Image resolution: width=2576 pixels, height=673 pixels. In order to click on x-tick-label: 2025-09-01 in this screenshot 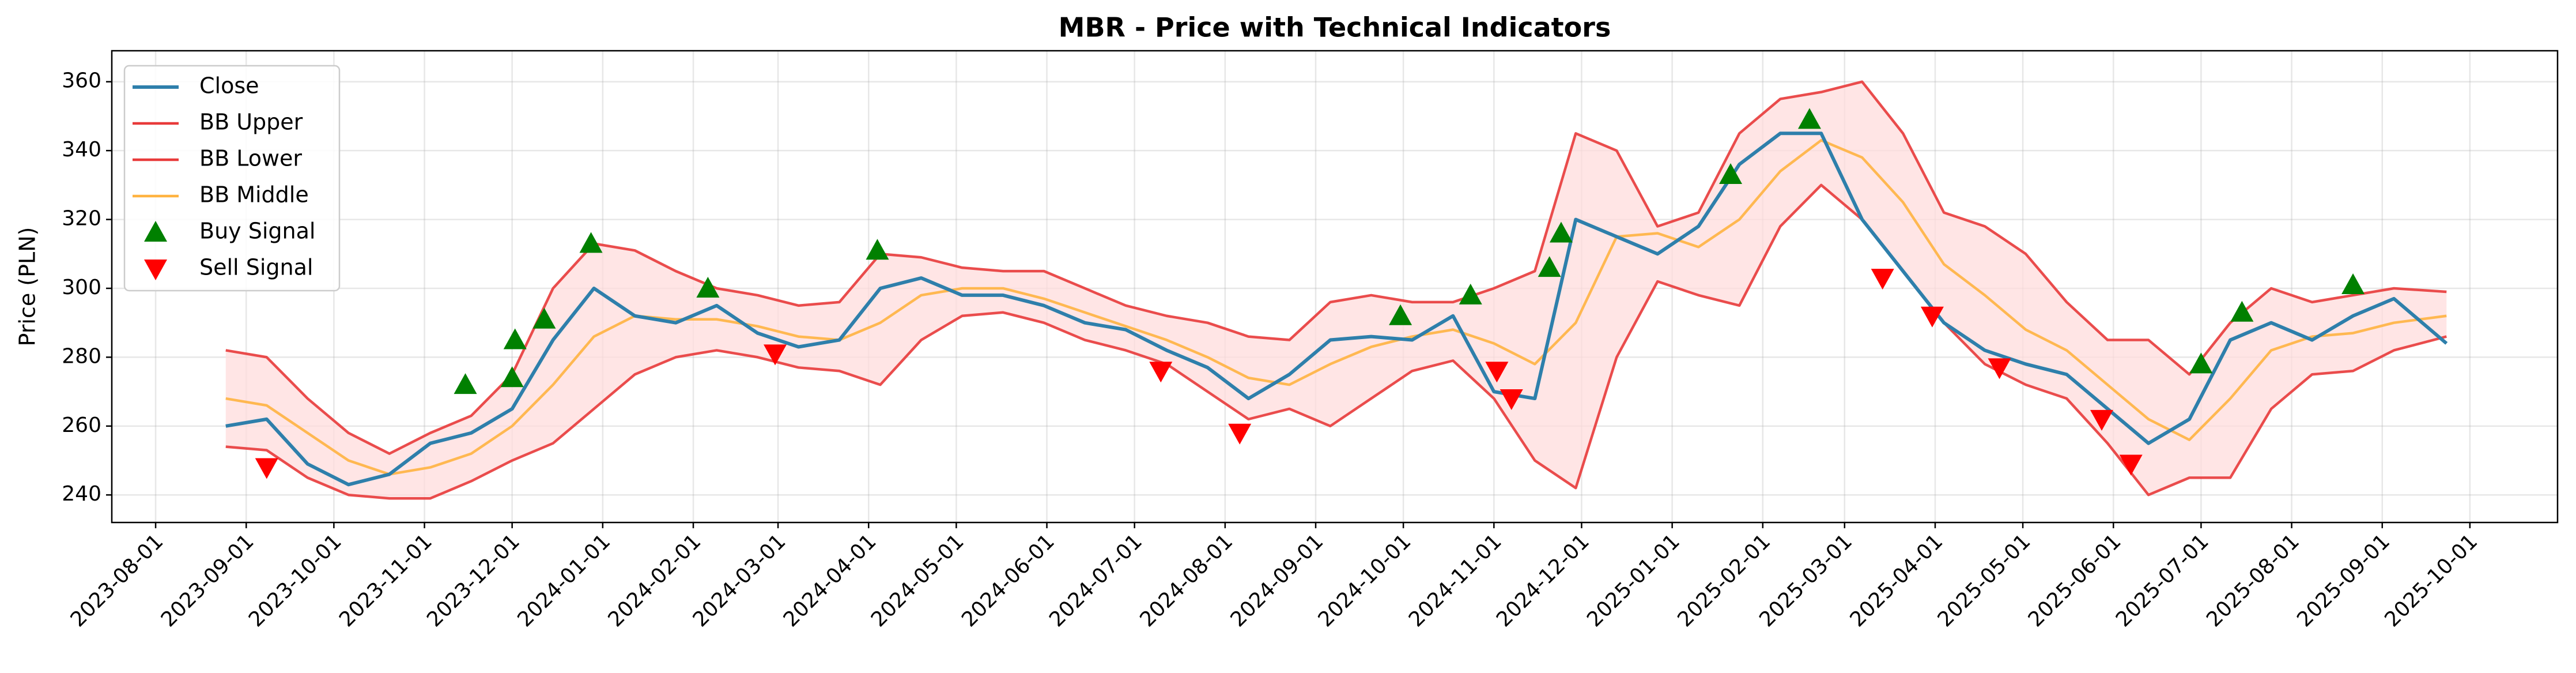, I will do `click(2343, 580)`.